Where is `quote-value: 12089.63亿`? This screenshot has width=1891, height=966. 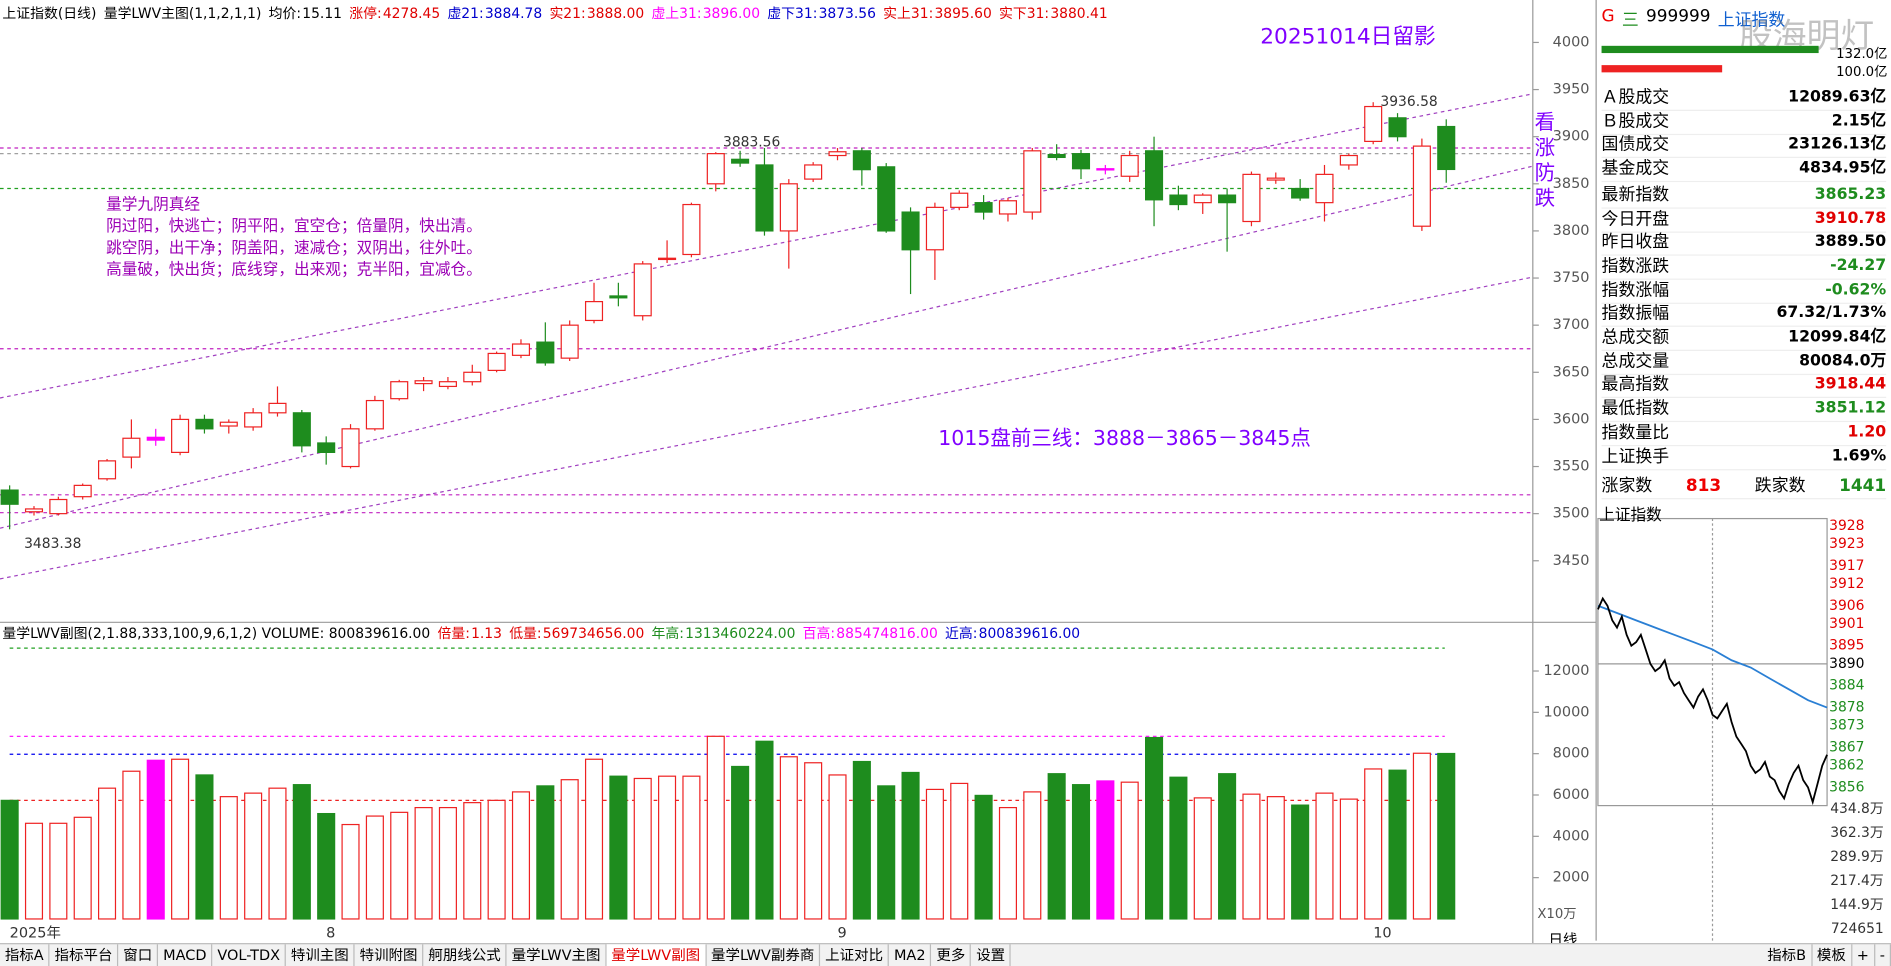
quote-value: 12089.63亿 is located at coordinates (1837, 97).